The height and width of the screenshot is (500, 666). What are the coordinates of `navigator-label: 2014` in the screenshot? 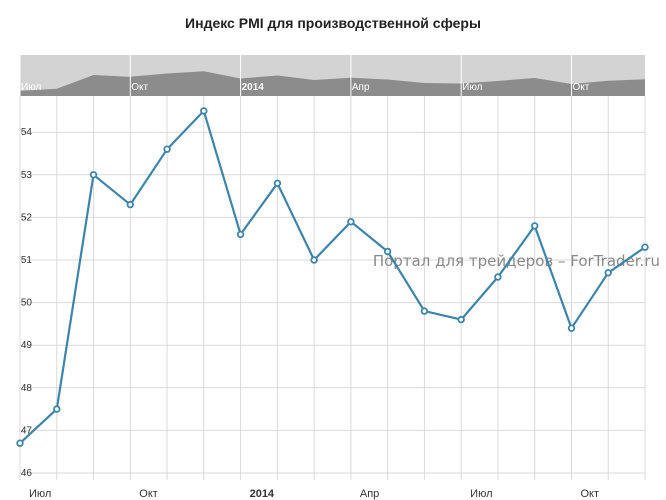 It's located at (253, 87).